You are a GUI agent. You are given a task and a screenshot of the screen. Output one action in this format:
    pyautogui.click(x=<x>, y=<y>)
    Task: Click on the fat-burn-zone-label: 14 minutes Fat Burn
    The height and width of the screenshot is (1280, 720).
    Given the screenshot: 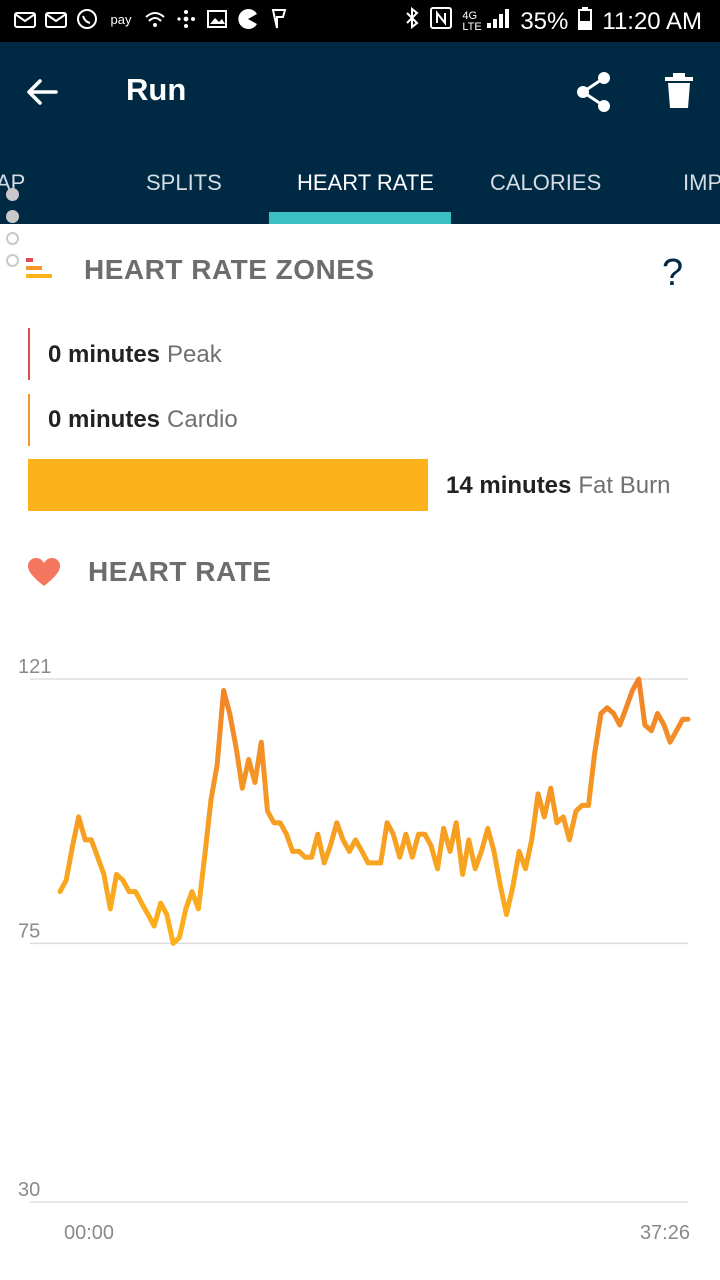 What is the action you would take?
    pyautogui.click(x=558, y=486)
    